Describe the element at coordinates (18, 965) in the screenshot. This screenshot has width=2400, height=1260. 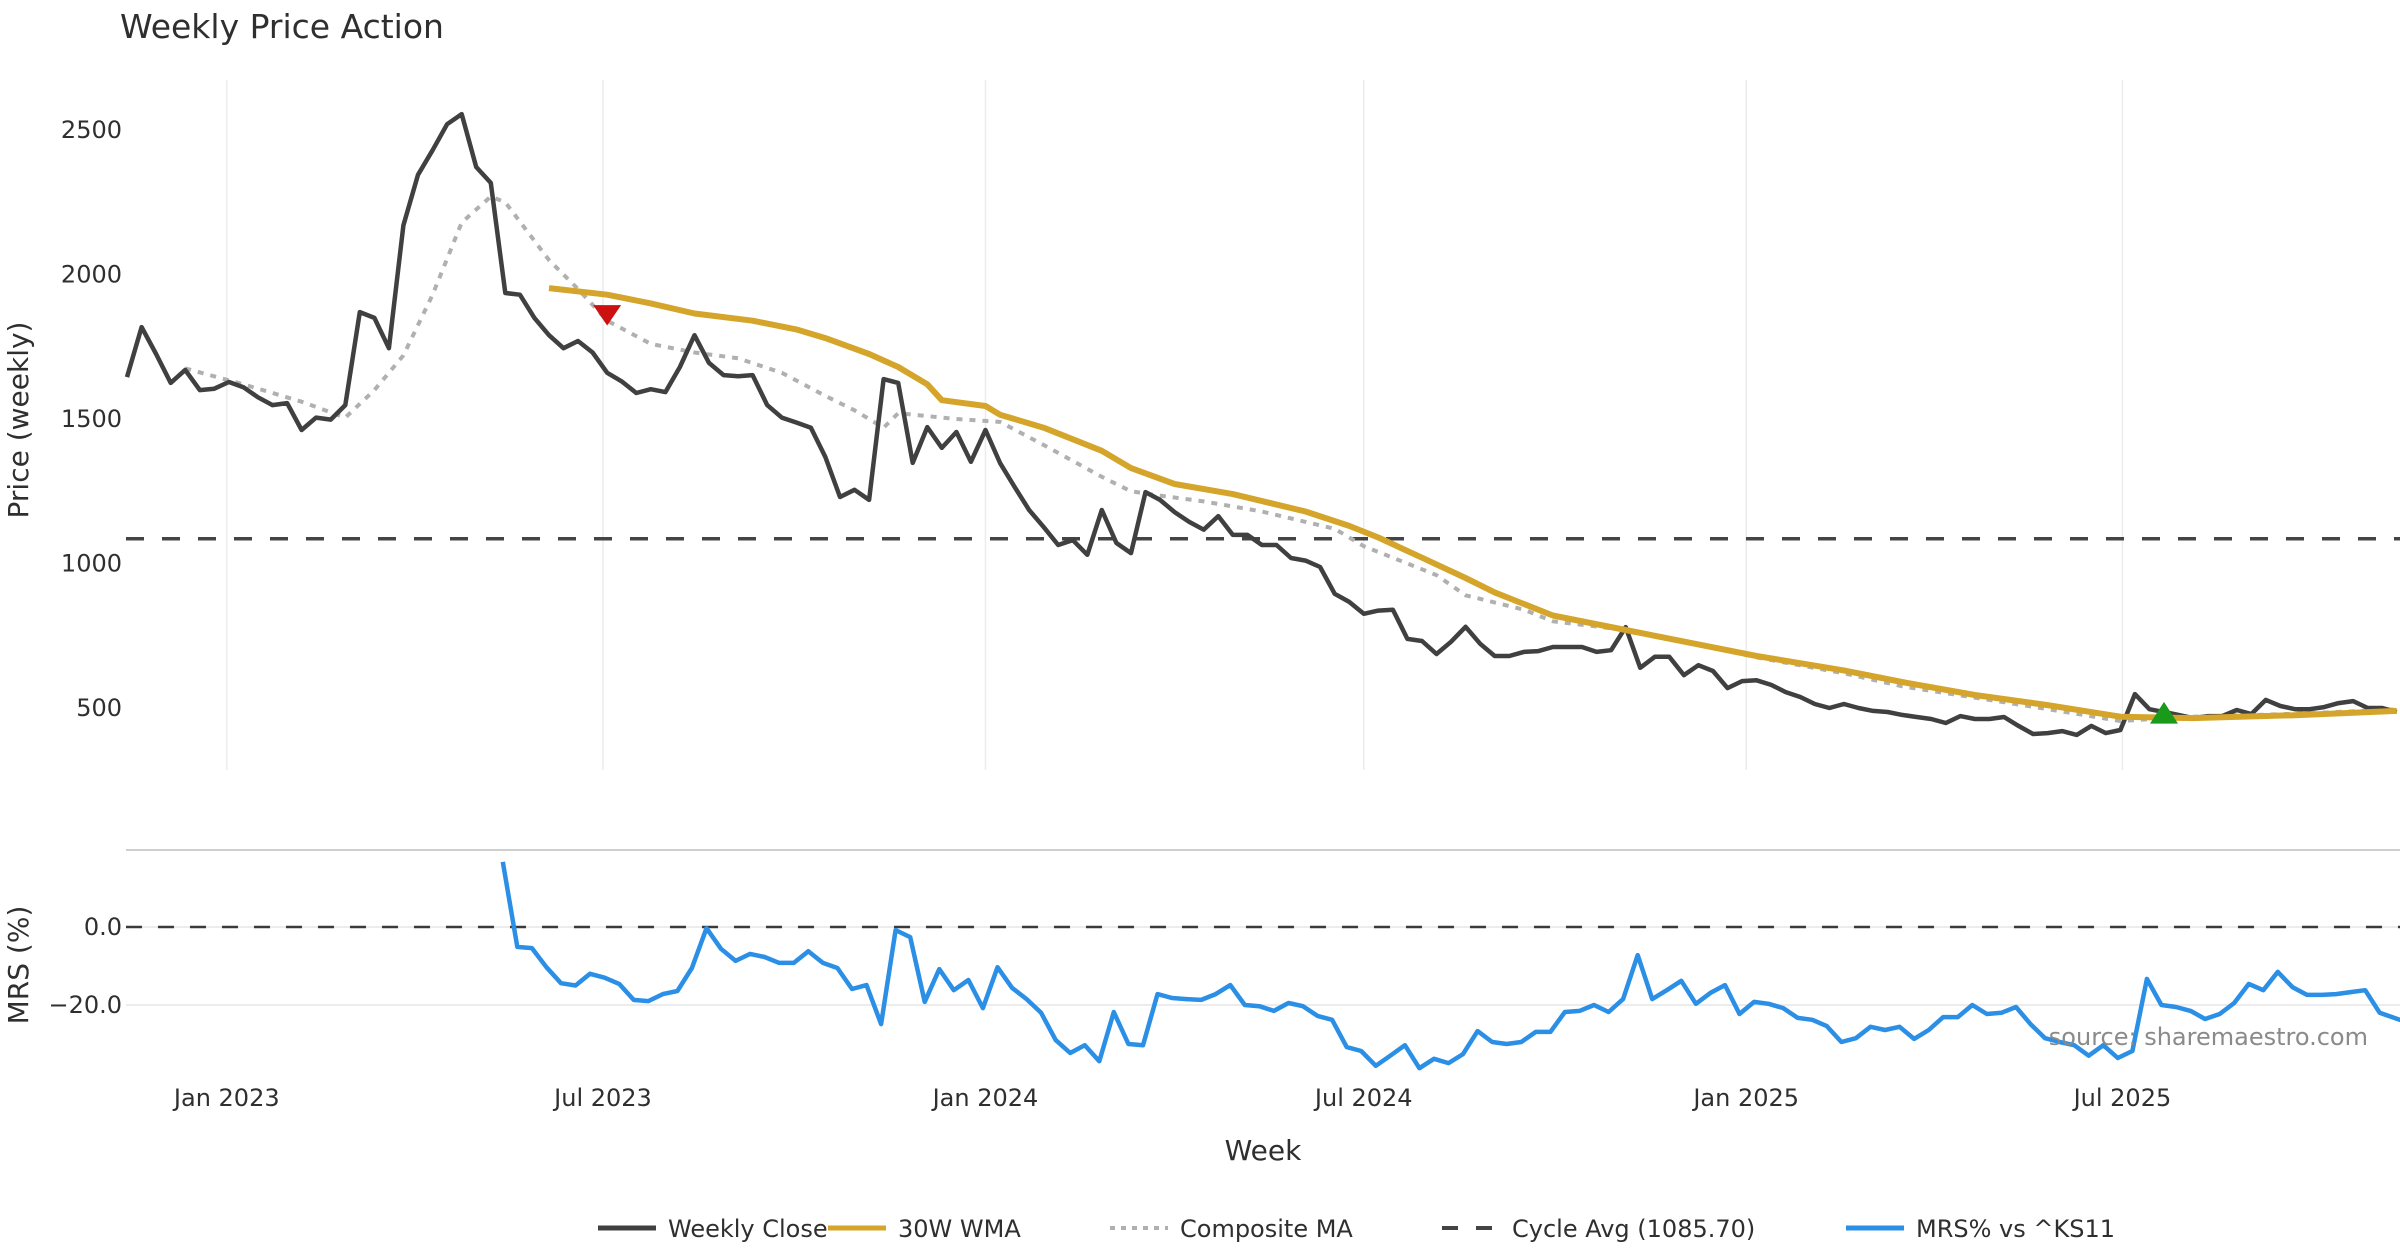
I see `mrs-y-axis-label: MRS (%)` at that location.